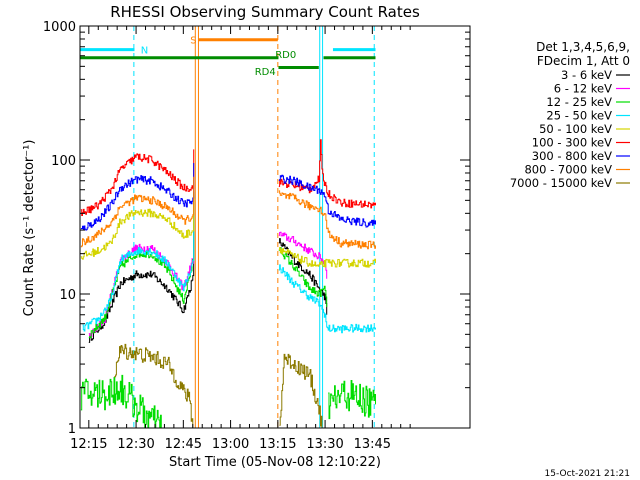  I want to click on y-tick-label: 10, so click(67, 295).